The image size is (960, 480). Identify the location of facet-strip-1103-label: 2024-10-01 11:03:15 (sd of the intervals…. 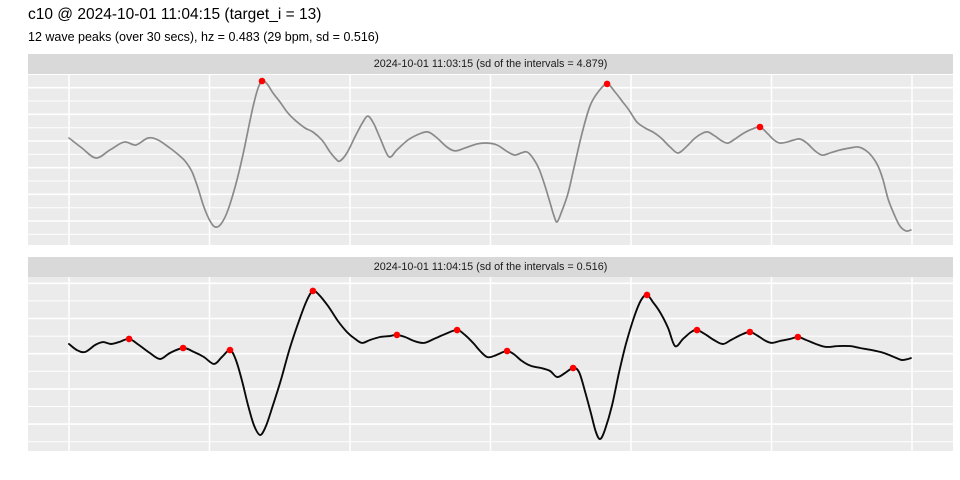
(490, 64).